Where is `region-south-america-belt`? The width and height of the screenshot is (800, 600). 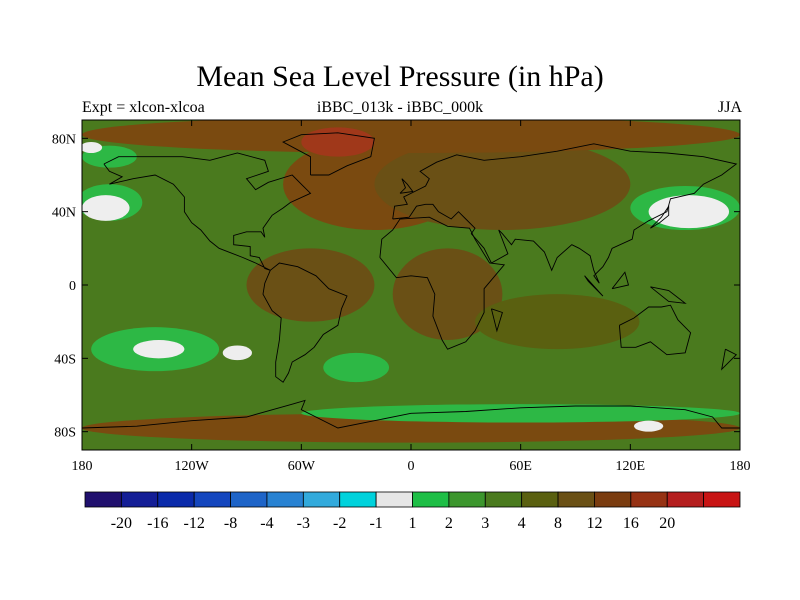
region-south-america-belt is located at coordinates (310, 285).